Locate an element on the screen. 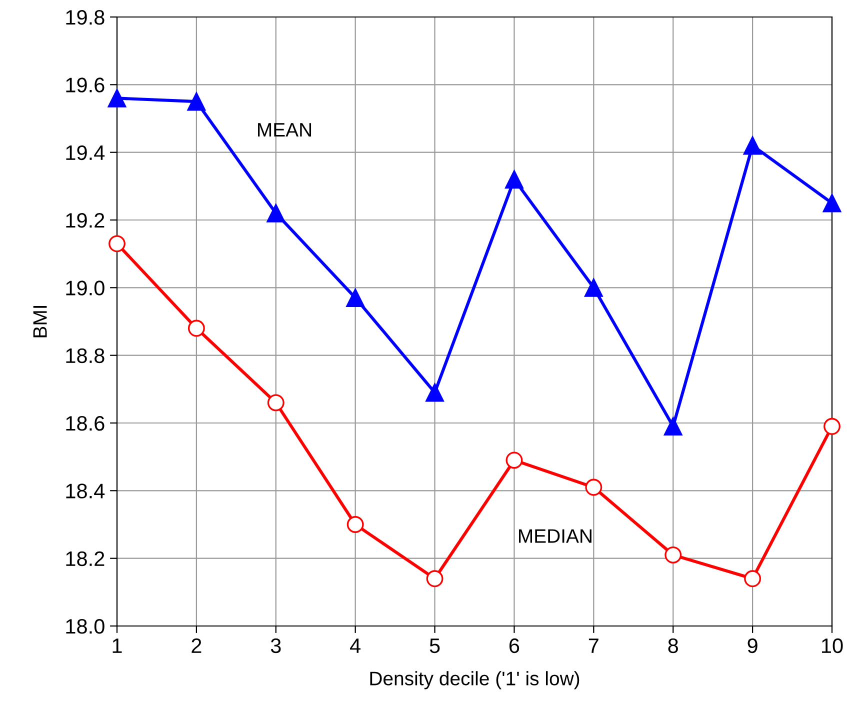 This screenshot has width=847, height=715. series-label: MEDIAN is located at coordinates (555, 536).